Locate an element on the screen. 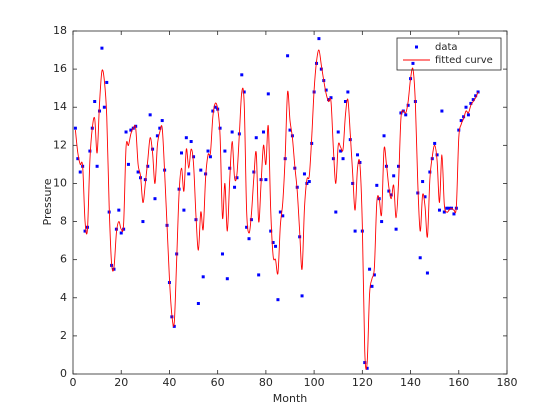 This screenshot has height=420, width=560. y-tick-label: 16 is located at coordinates (60, 68).